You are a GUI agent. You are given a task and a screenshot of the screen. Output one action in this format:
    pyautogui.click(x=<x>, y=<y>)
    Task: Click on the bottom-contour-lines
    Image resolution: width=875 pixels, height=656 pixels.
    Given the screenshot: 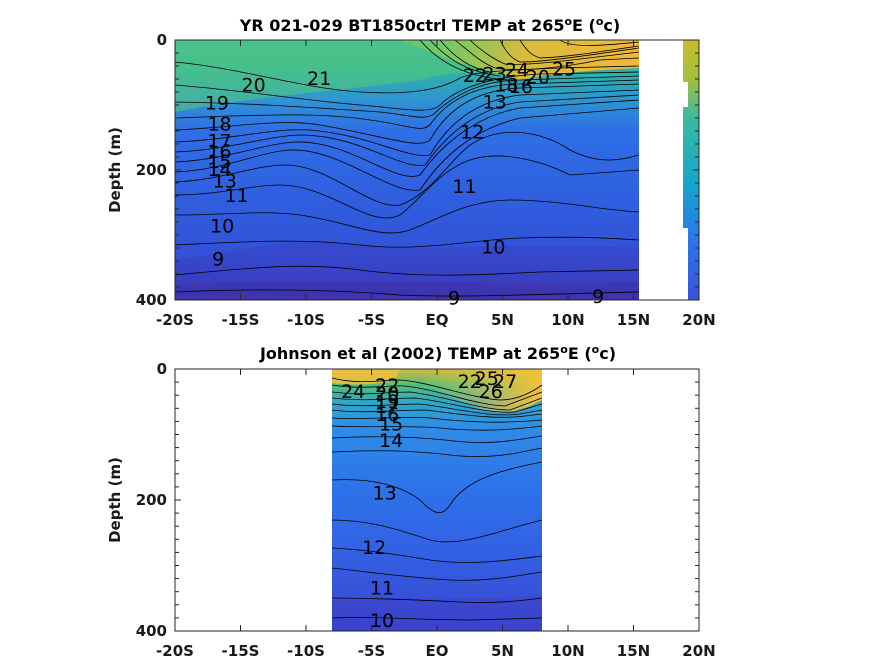 What is the action you would take?
    pyautogui.click(x=437, y=499)
    